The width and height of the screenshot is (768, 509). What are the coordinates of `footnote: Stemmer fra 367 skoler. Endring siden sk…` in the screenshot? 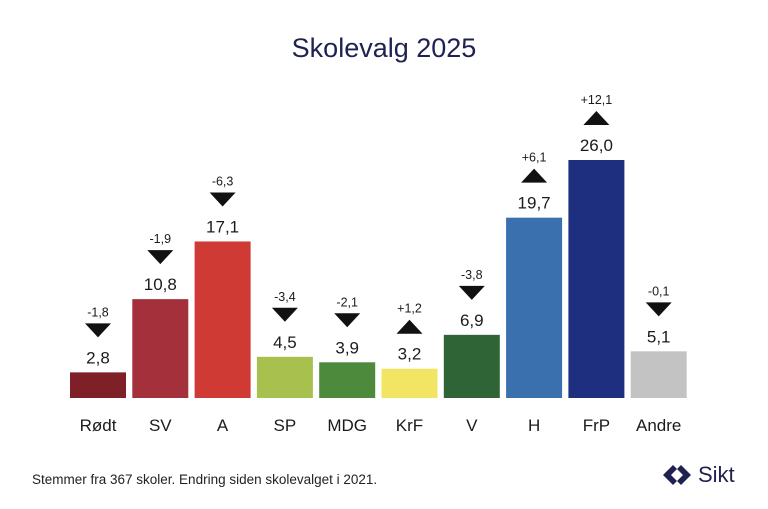 It's located at (205, 479).